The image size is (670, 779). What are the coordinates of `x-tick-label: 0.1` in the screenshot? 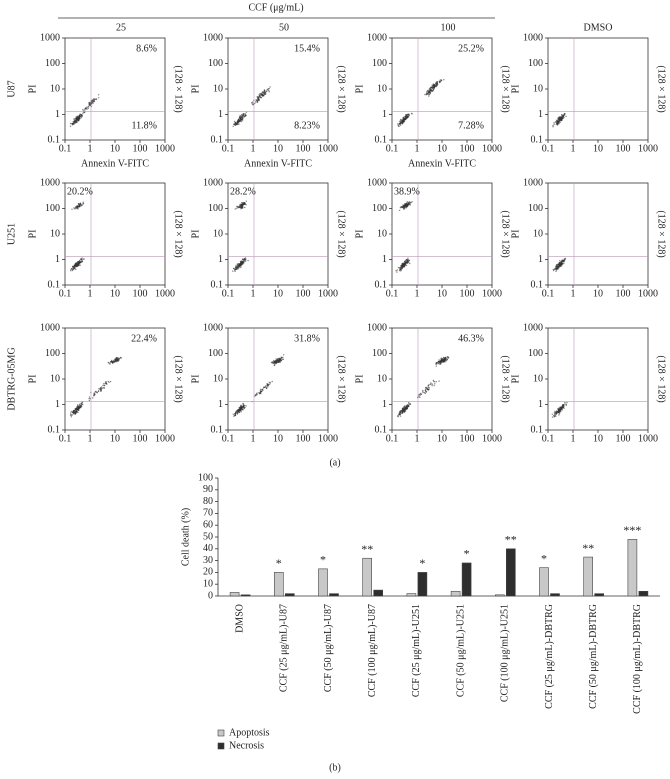 It's located at (548, 438).